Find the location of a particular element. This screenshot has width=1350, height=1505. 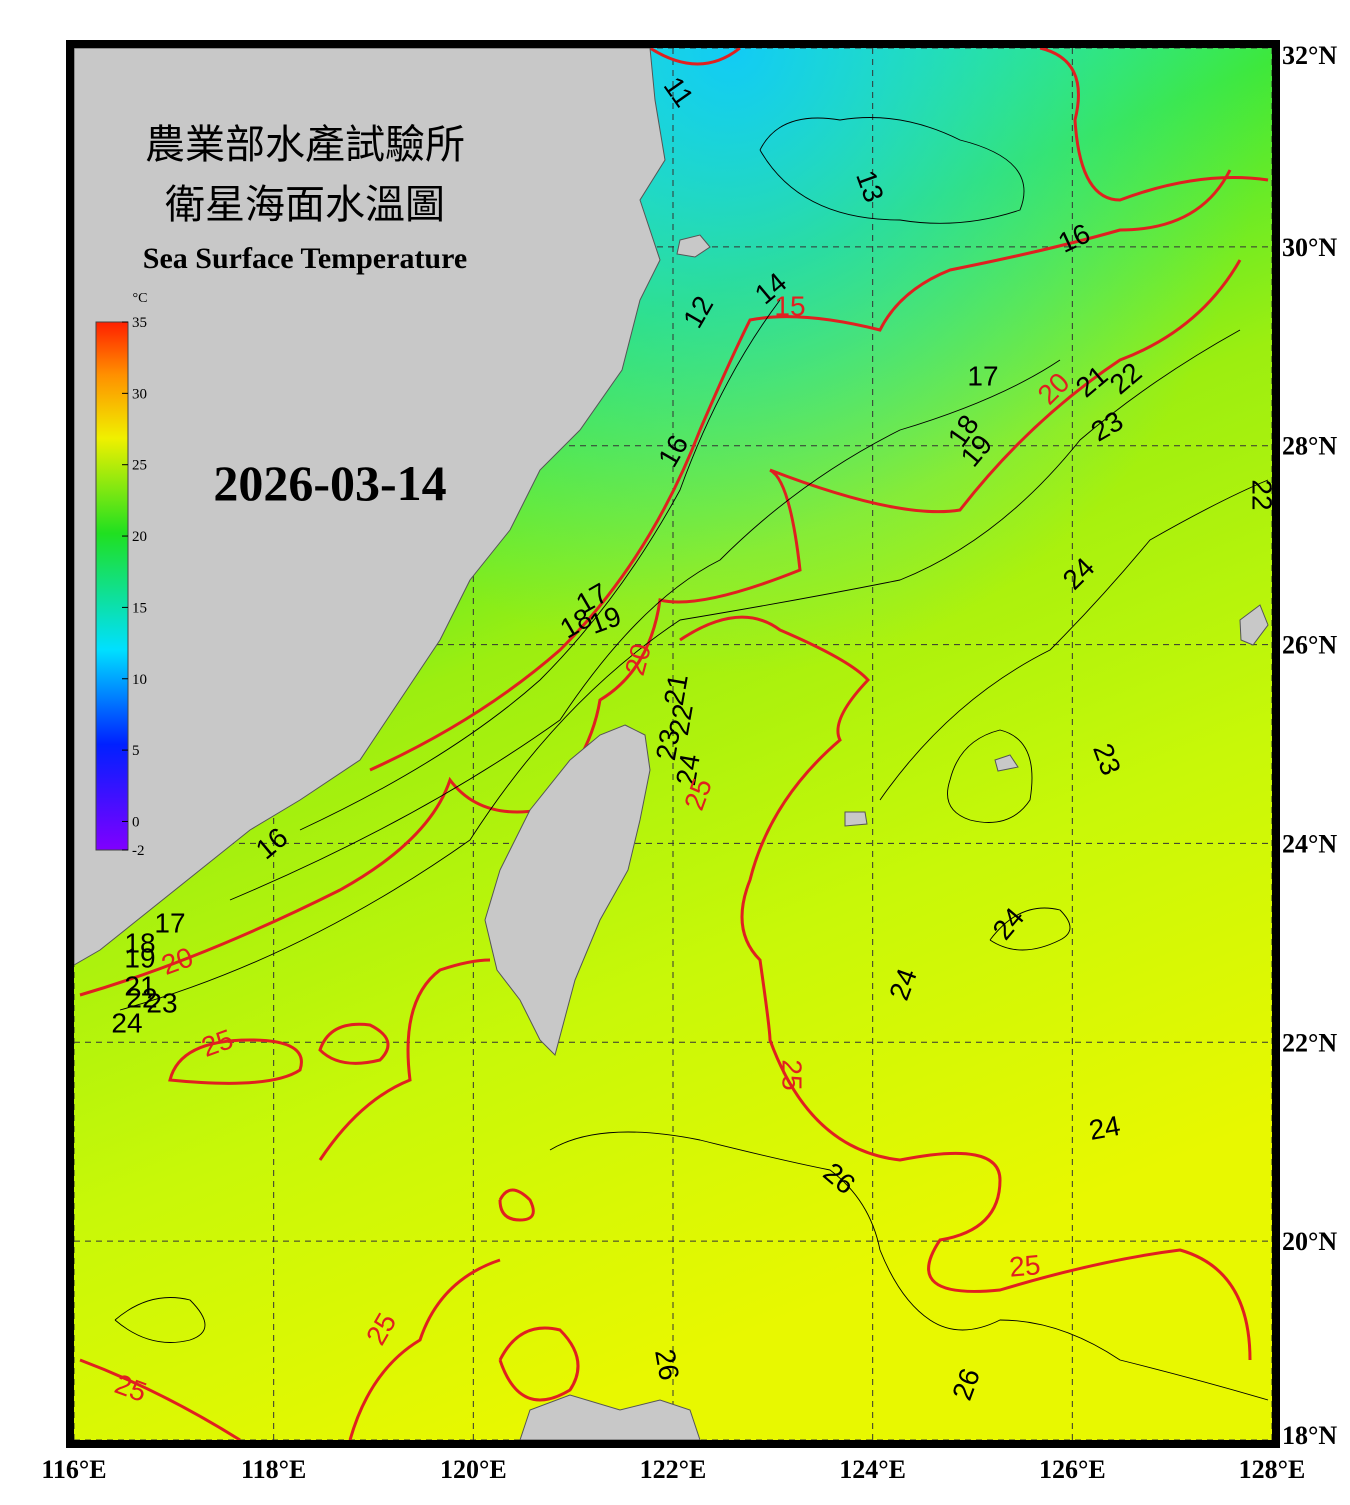

colorbar-tick-label: 20 is located at coordinates (139, 537).